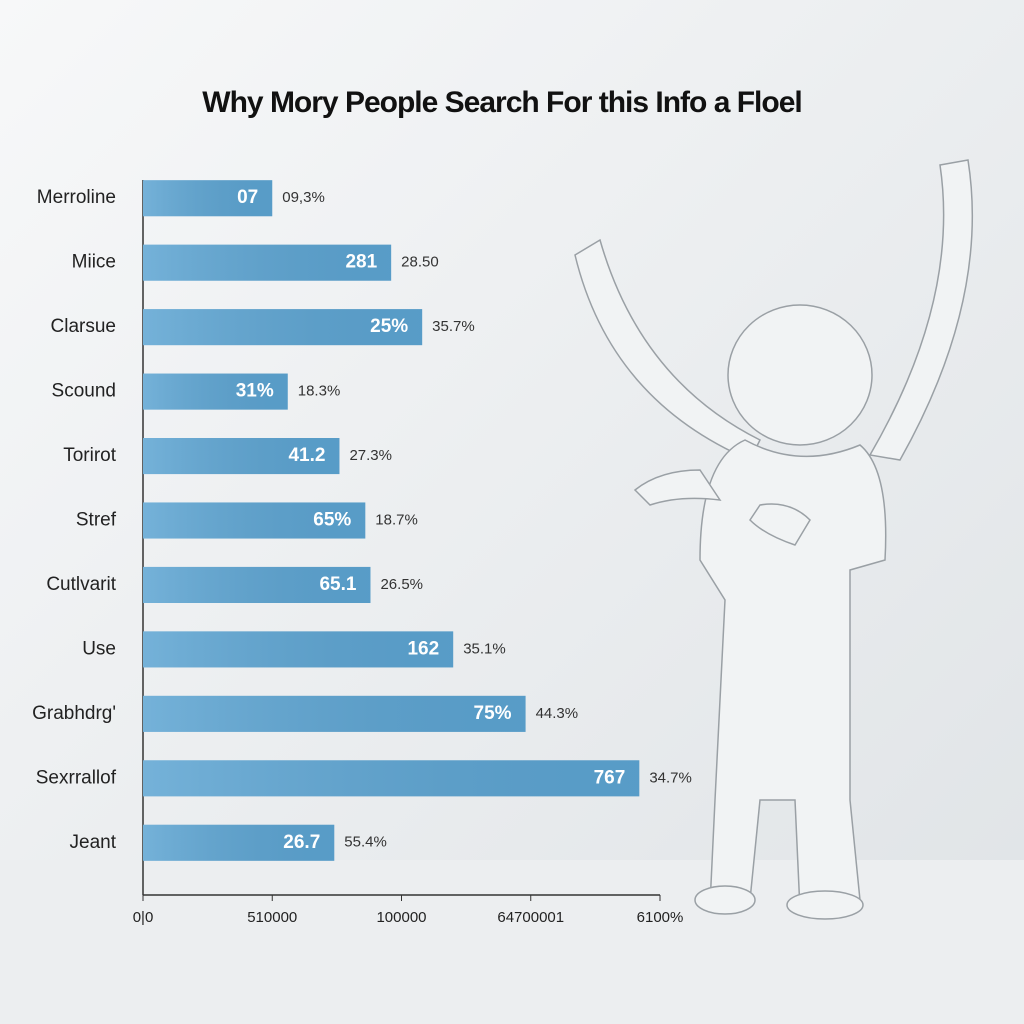 The width and height of the screenshot is (1024, 1024). I want to click on x-tick-label: 100000, so click(401, 917).